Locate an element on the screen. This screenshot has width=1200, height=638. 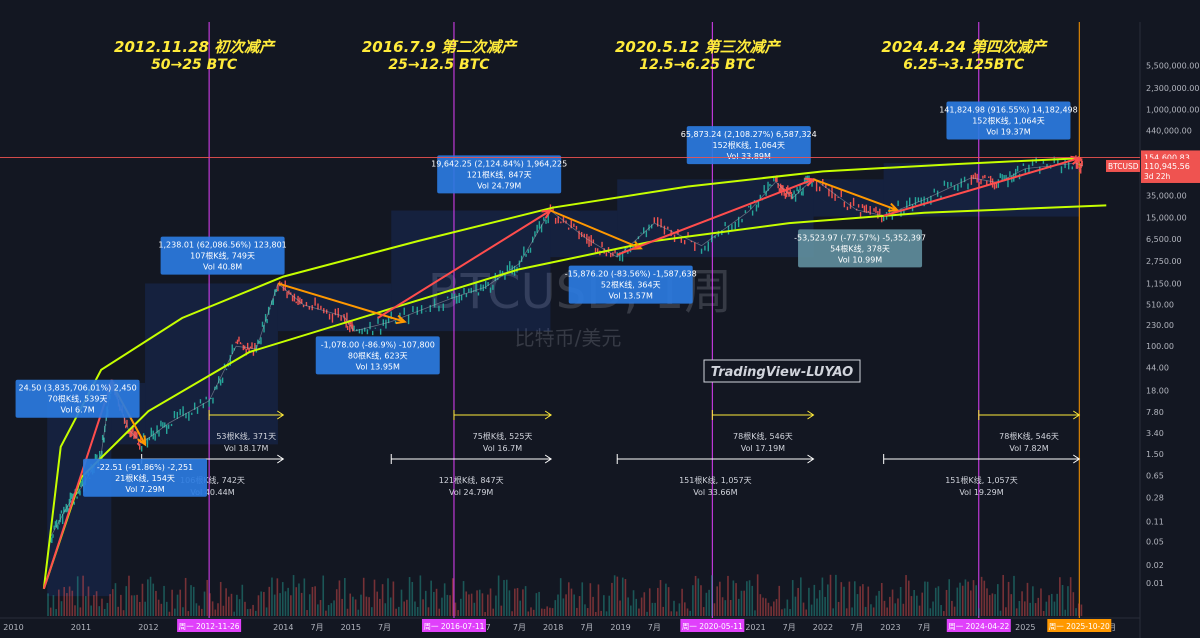
currency-label: USD is located at coordinates (1156, 10).